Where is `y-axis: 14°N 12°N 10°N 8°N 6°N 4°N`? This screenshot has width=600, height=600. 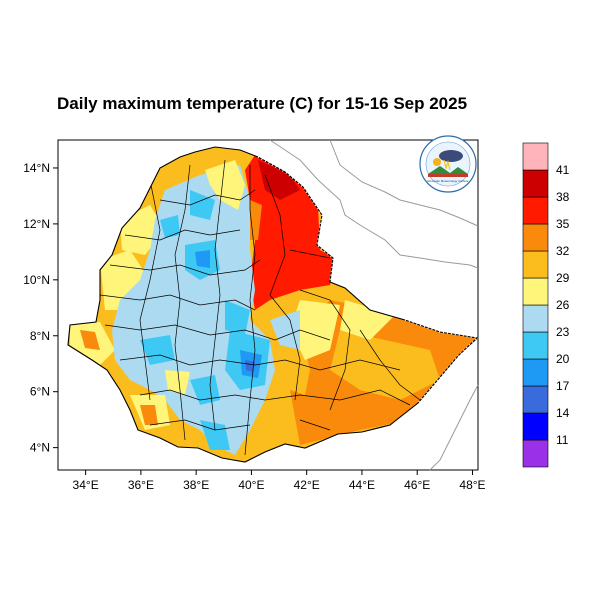
y-axis: 14°N 12°N 10°N 8°N 6°N 4°N is located at coordinates (40, 308).